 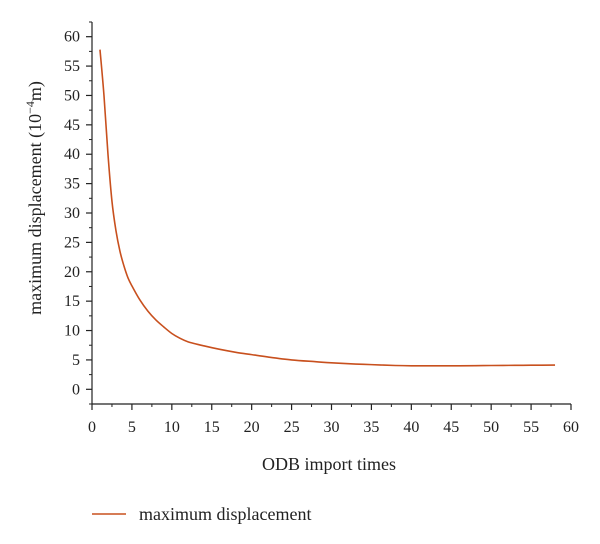 What do you see at coordinates (72, 184) in the screenshot?
I see `y-tick-label: 35` at bounding box center [72, 184].